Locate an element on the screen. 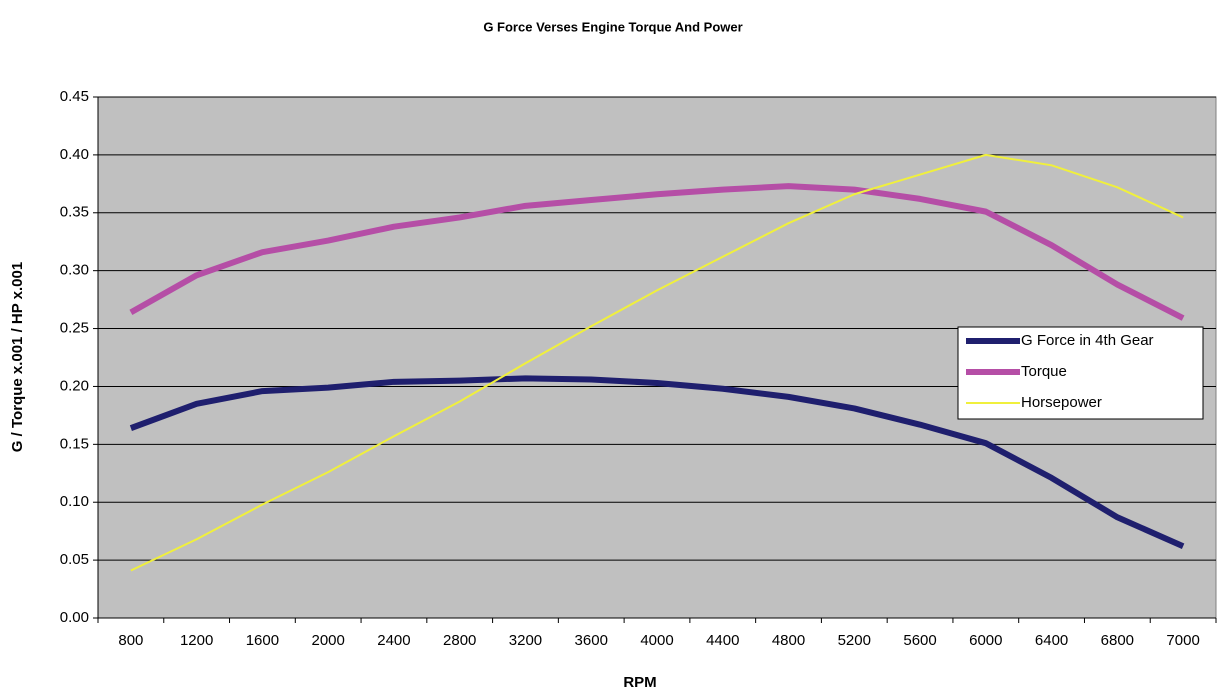 The image size is (1227, 694). x-tick-label: 4000 is located at coordinates (656, 640).